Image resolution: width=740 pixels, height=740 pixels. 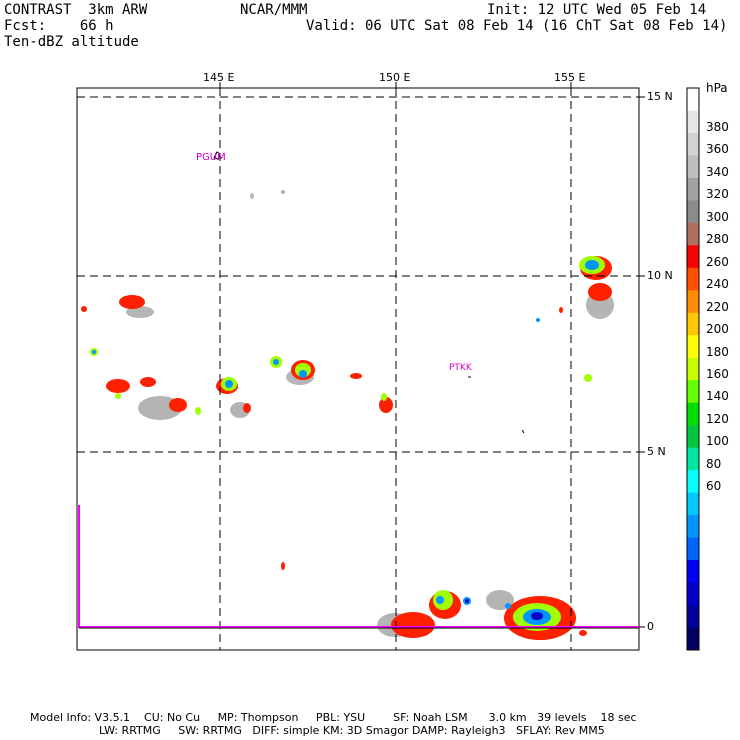 What do you see at coordinates (71, 42) in the screenshot?
I see `field-name: Ten-dBZ altitude` at bounding box center [71, 42].